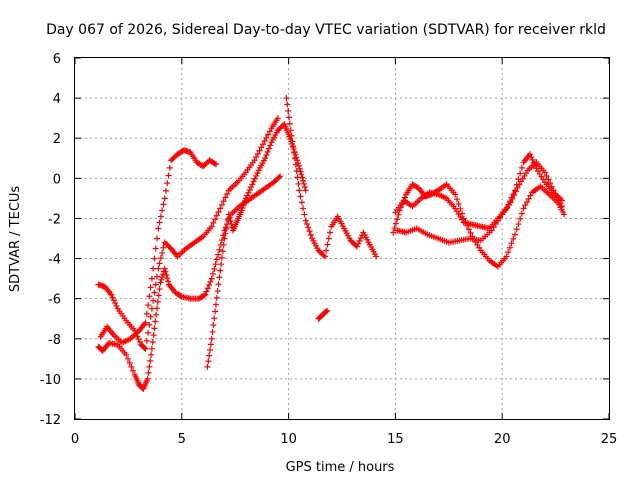 The image size is (640, 480). What do you see at coordinates (480, 202) in the screenshot?
I see `series-track-i` at bounding box center [480, 202].